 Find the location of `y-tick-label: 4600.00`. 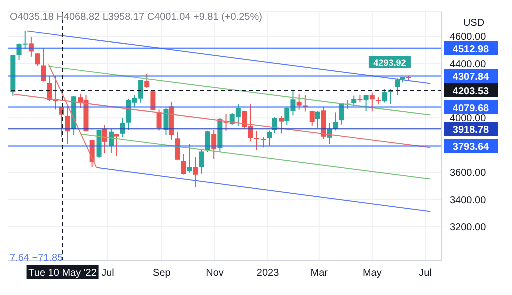

y-tick-label: 4600.00 is located at coordinates (468, 38).